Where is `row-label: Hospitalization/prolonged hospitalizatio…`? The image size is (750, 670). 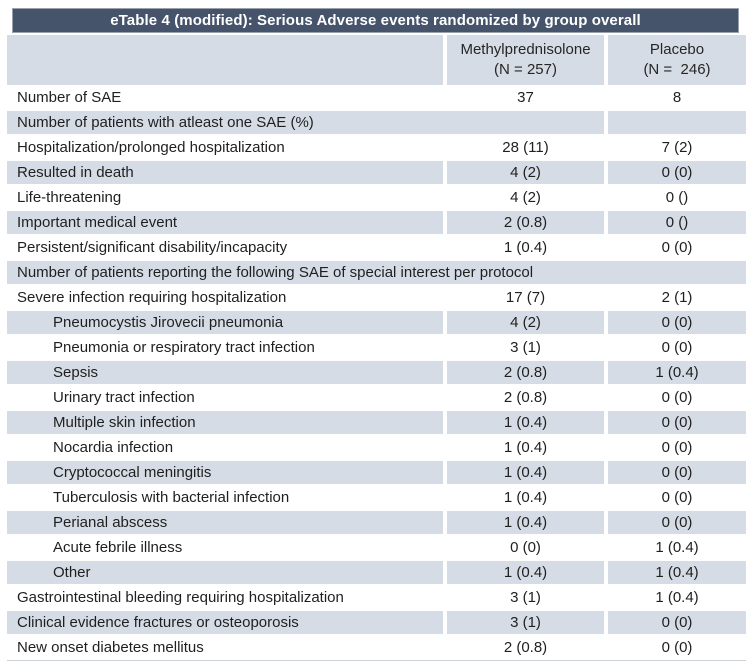 row-label: Hospitalization/prolonged hospitalizatio… is located at coordinates (151, 147).